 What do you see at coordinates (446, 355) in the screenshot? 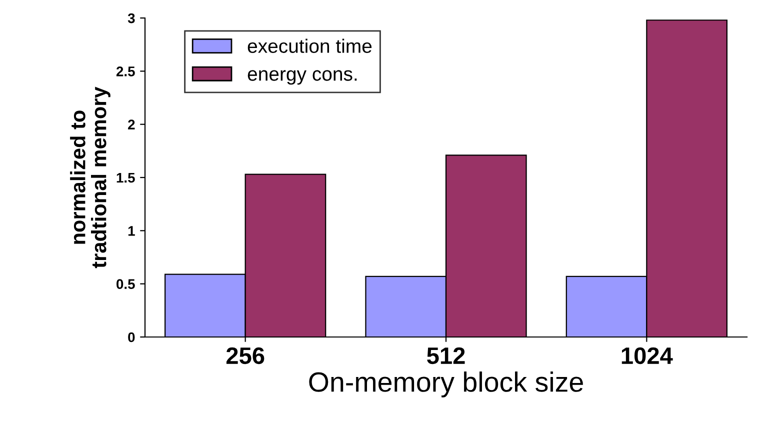
I see `x-tick-label: 512` at bounding box center [446, 355].